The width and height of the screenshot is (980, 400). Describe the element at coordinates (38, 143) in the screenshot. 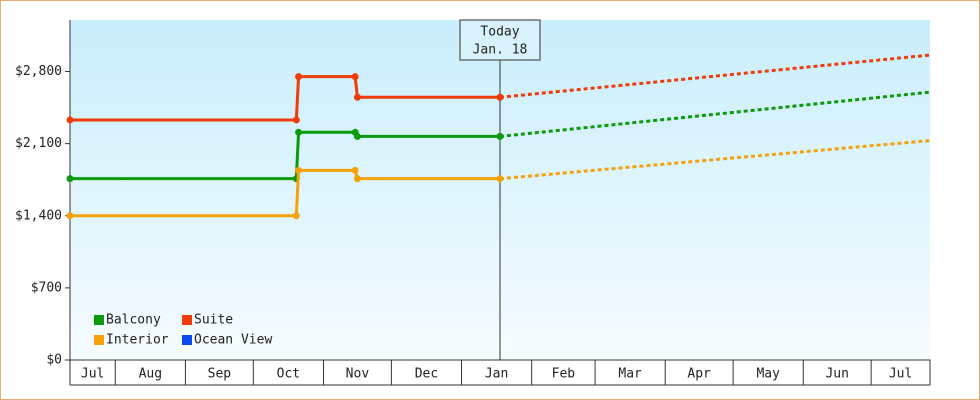

I see `y-tick-label: $2,100` at that location.